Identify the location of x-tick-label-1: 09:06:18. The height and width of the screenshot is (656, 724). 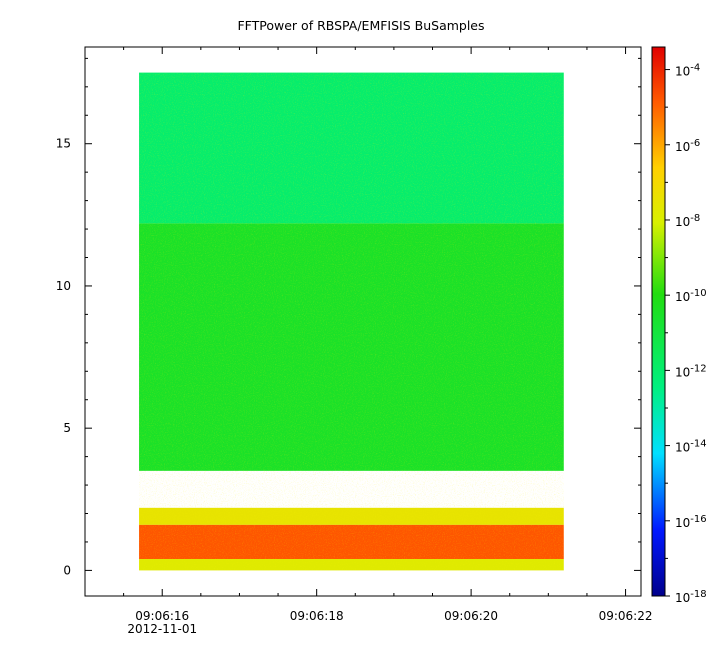
(317, 616).